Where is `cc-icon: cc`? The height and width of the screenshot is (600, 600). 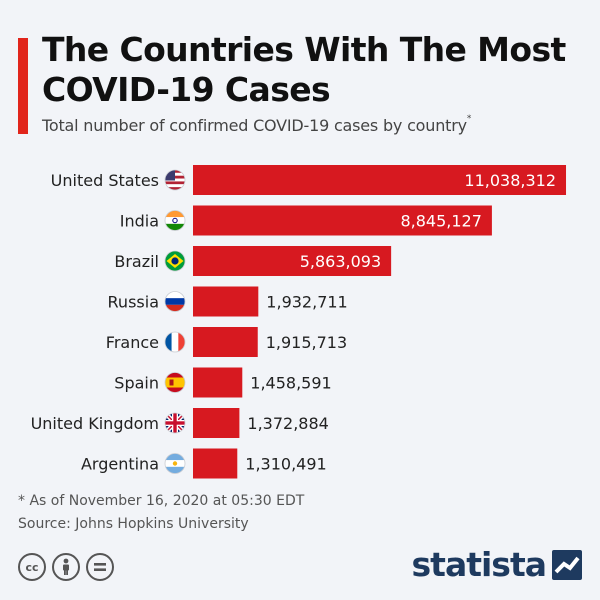
cc-icon: cc is located at coordinates (32, 567).